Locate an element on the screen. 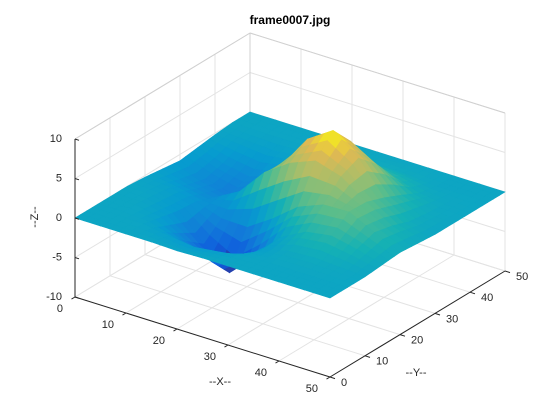 Image resolution: width=560 pixels, height=420 pixels. x-tick-label: 30 is located at coordinates (210, 357).